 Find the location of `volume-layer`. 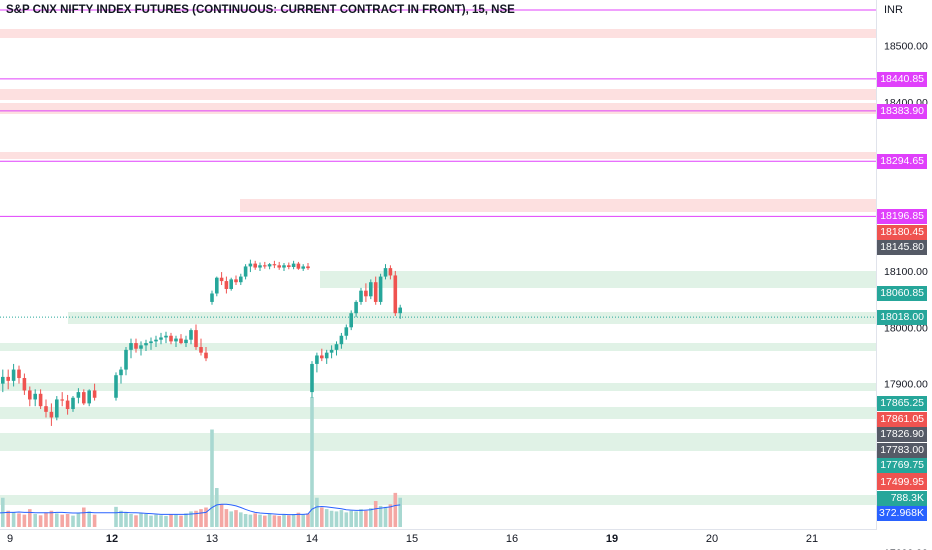

volume-layer is located at coordinates (201, 462).